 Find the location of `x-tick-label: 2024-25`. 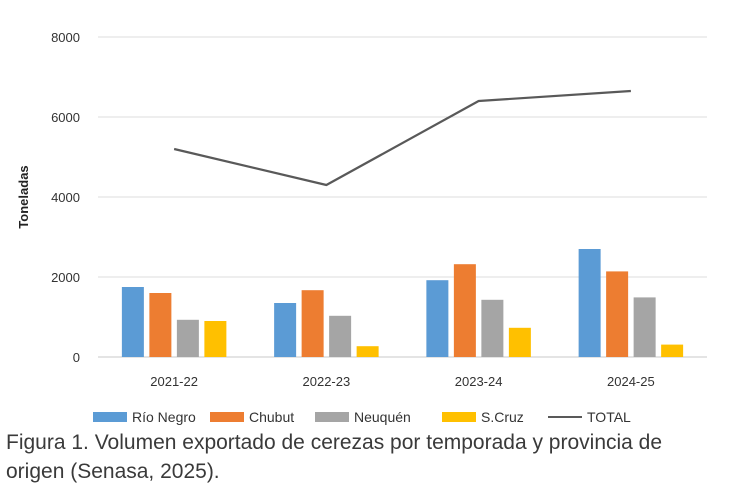

x-tick-label: 2024-25 is located at coordinates (631, 381).